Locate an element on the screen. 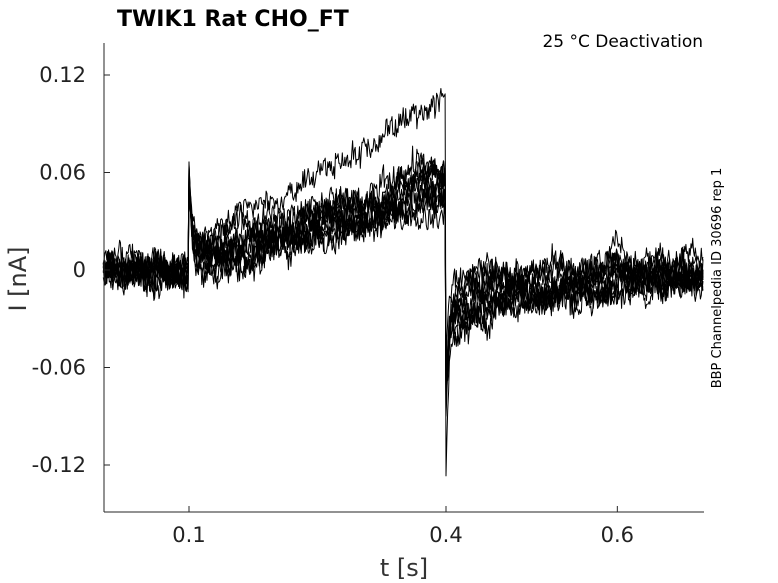 This screenshot has width=778, height=583. y-axis-label: I [nA] is located at coordinates (18, 278).